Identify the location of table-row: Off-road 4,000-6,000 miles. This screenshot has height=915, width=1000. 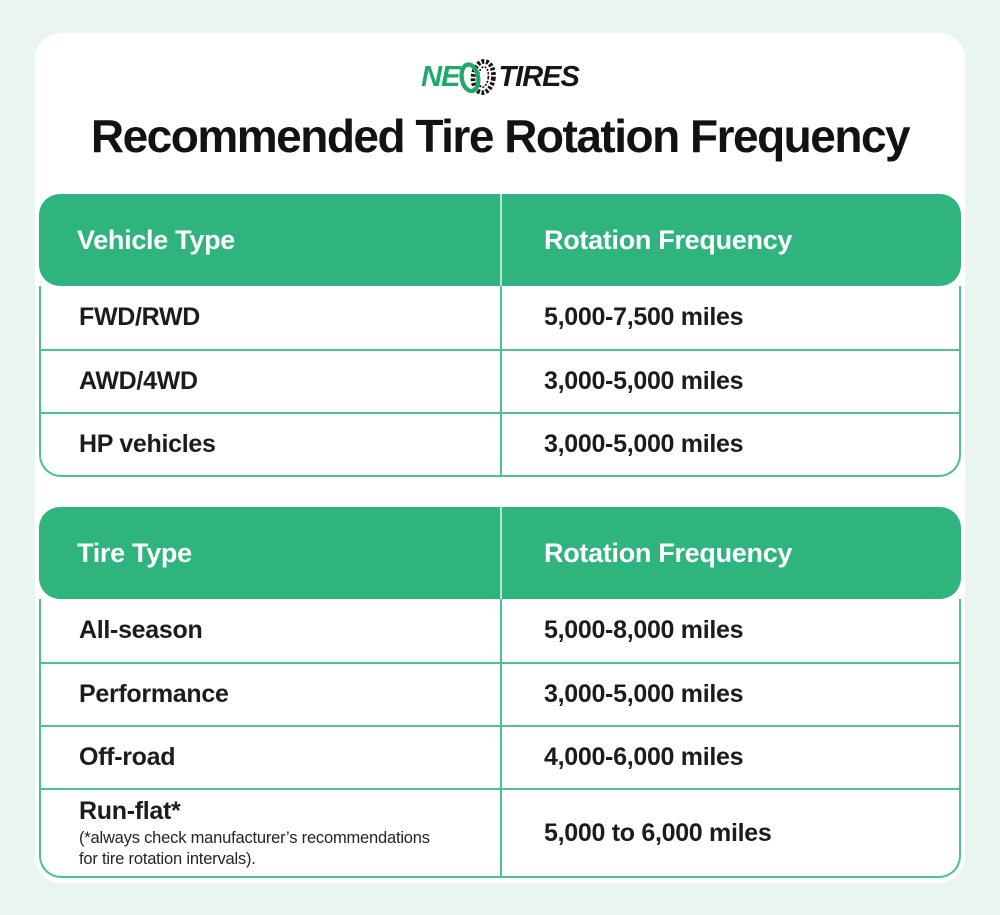
(500, 756).